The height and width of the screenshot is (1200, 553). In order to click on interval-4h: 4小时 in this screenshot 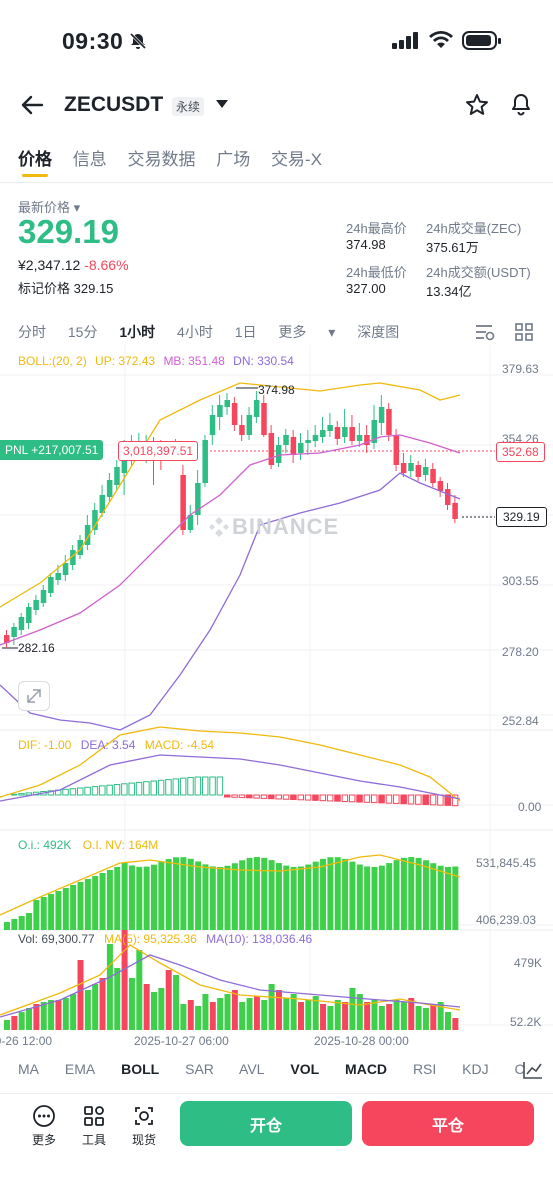, I will do `click(195, 332)`.